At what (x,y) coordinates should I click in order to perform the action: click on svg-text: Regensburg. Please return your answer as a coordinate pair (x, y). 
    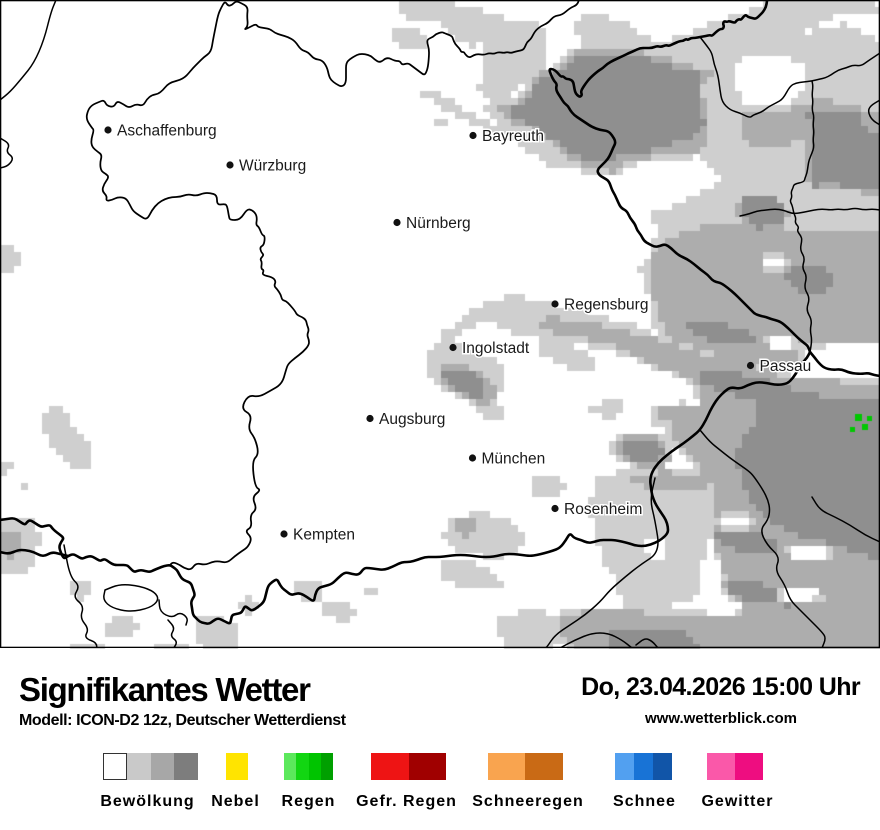
    Looking at the image, I should click on (606, 305).